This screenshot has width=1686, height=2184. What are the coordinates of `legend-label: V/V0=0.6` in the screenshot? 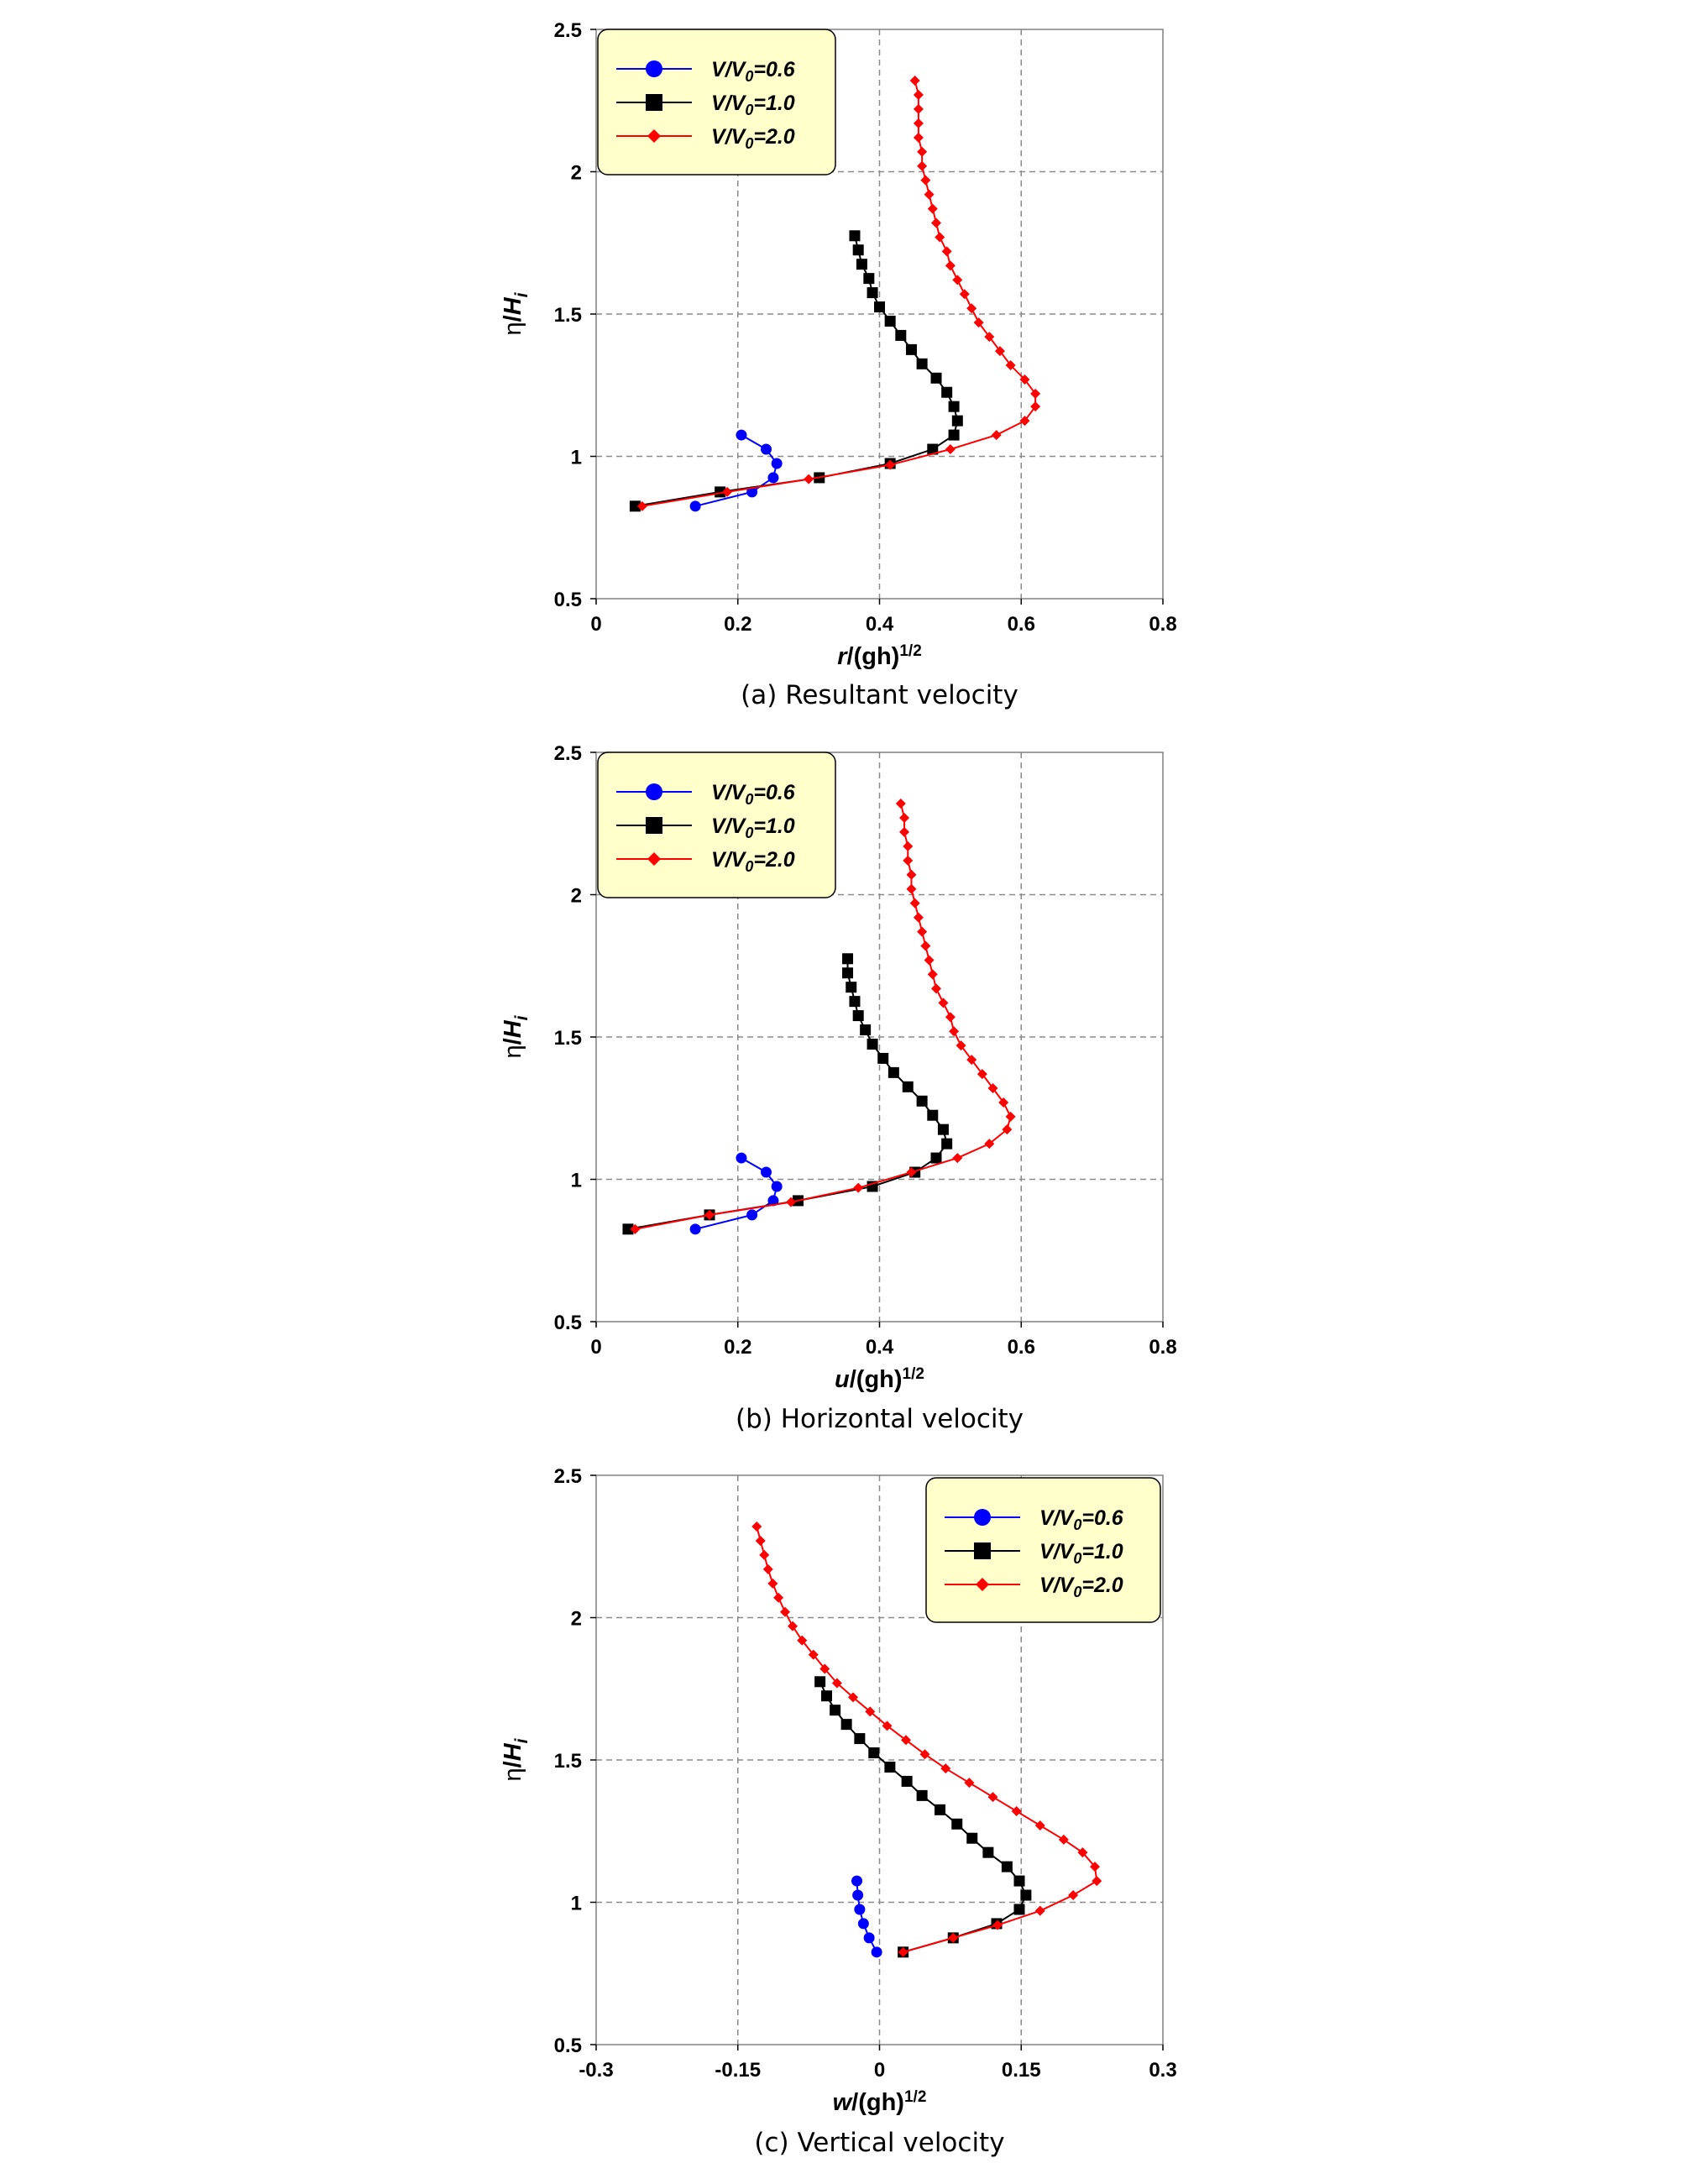 It's located at (753, 71).